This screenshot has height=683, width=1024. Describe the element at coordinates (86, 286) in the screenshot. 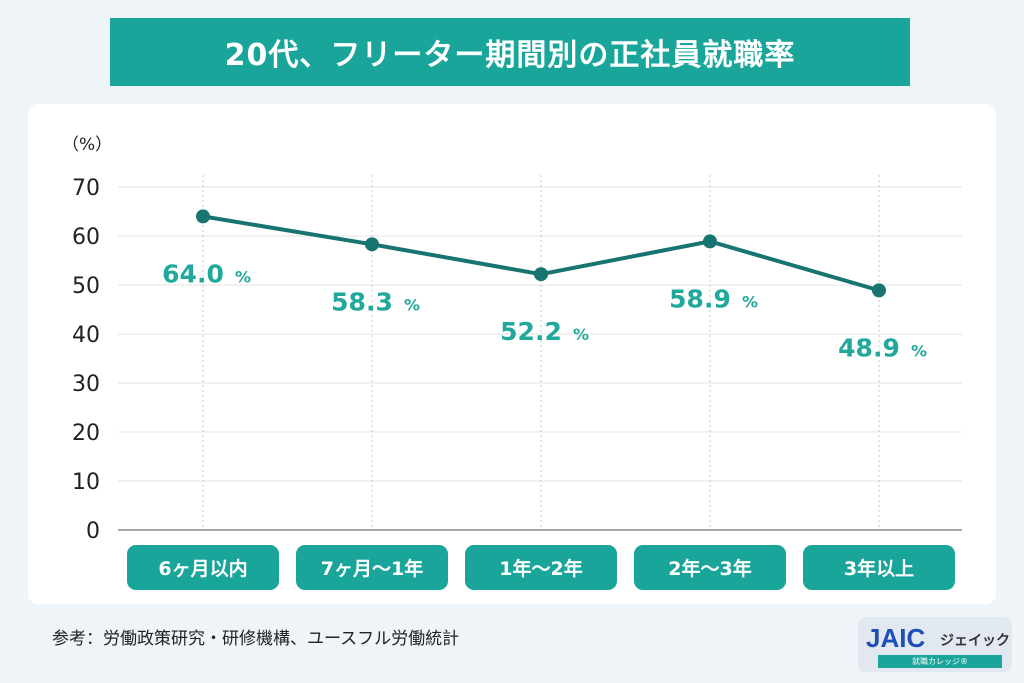

I see `y-tick-label: 50` at that location.